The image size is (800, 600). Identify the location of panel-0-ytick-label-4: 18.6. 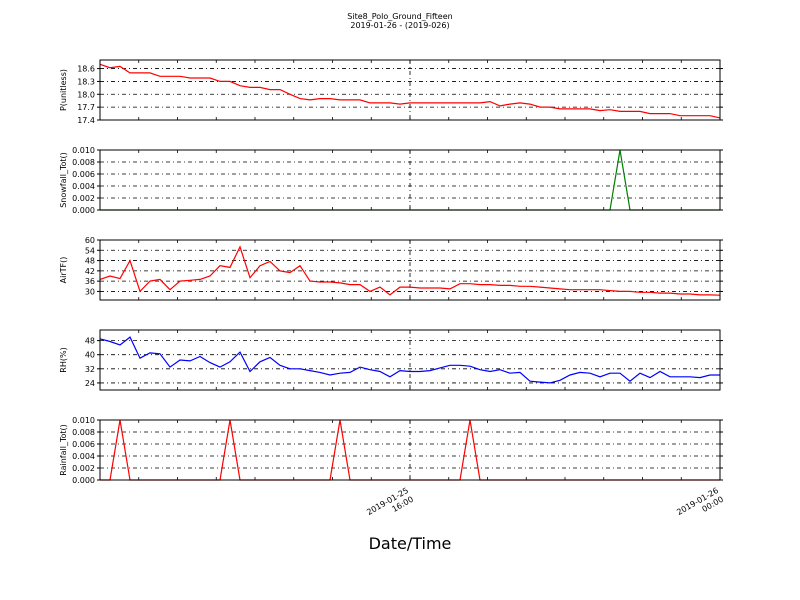
(86, 69).